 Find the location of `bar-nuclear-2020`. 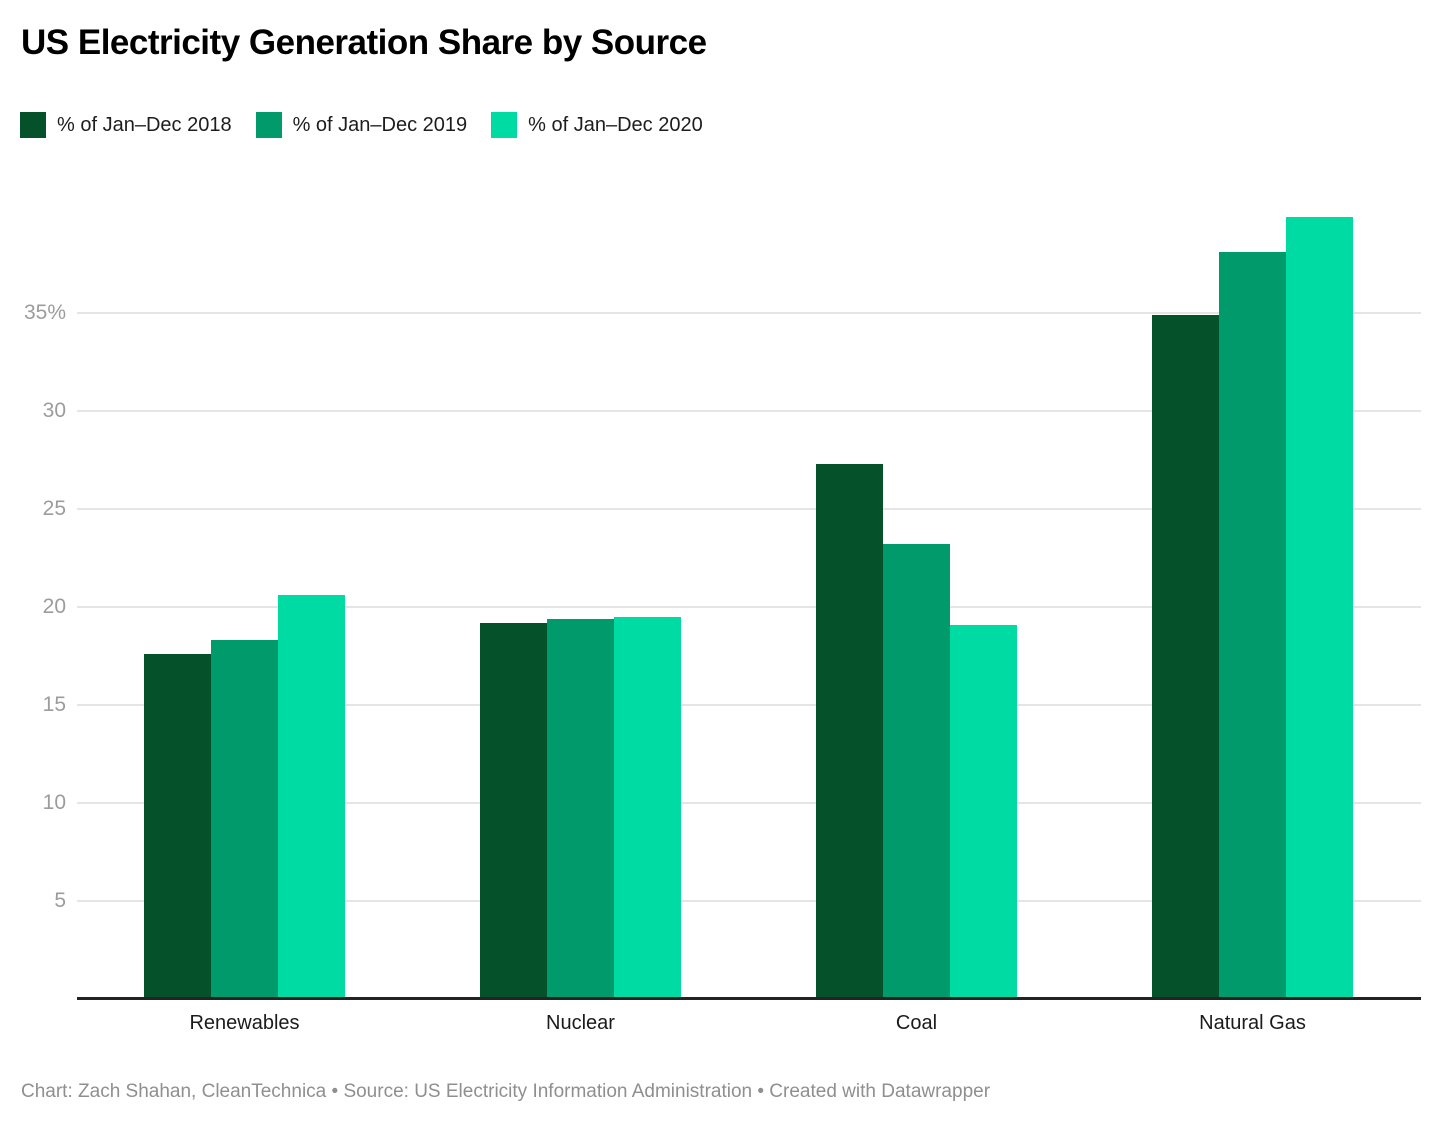

bar-nuclear-2020 is located at coordinates (647, 807).